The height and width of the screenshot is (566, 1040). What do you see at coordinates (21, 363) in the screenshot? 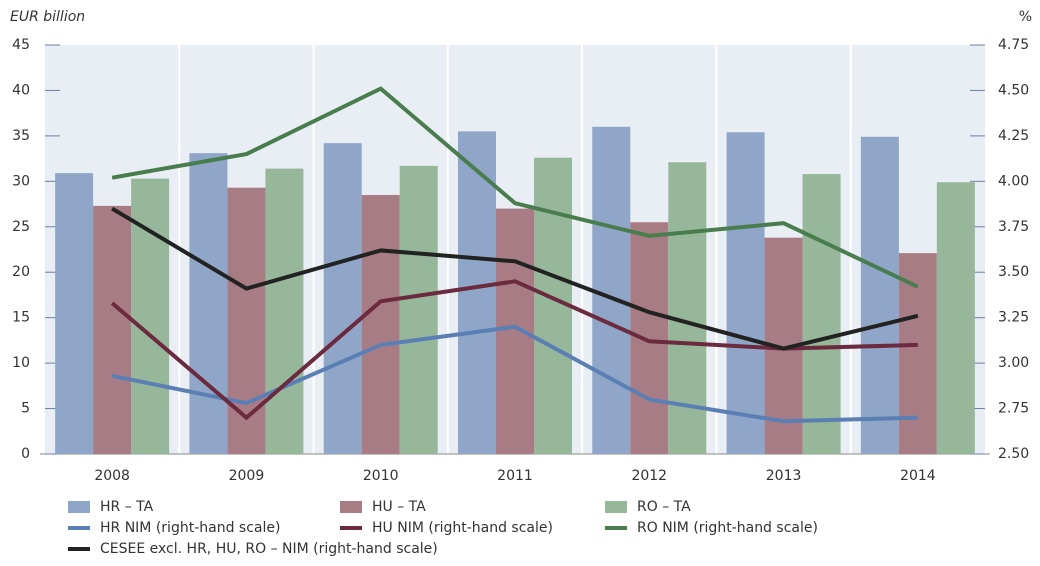
I see `y-tick-label: 10` at bounding box center [21, 363].